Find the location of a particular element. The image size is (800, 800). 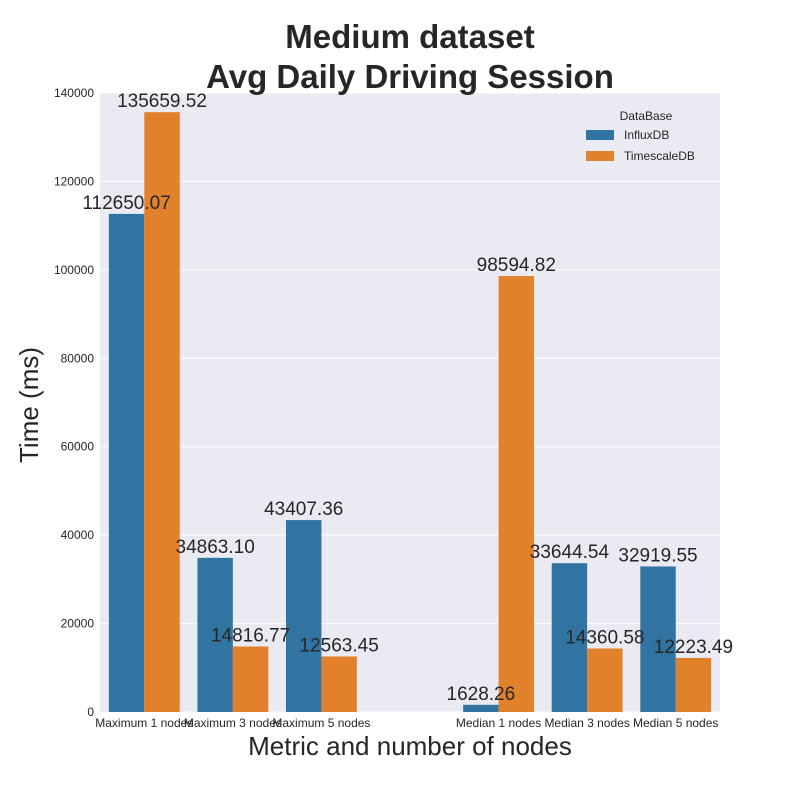

bar-value-label: 112650.07 is located at coordinates (126, 203).